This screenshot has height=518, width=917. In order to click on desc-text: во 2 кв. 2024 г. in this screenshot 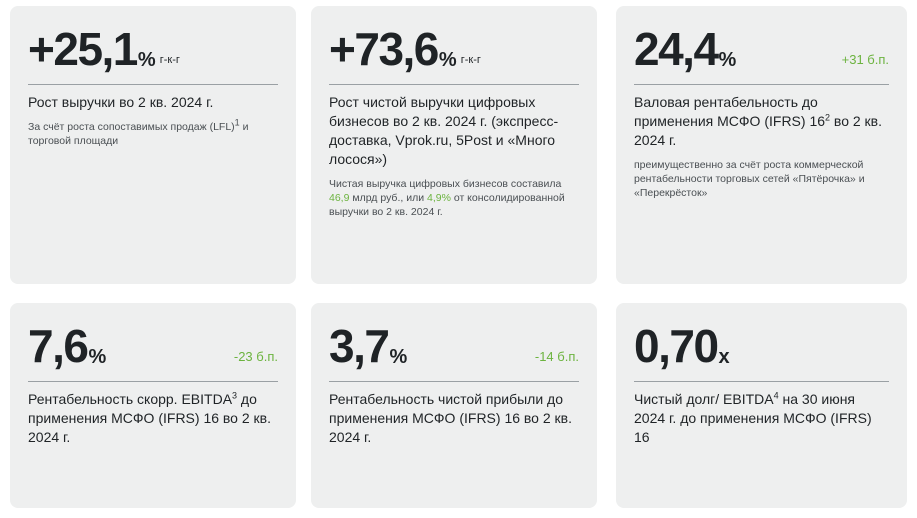, I will do `click(758, 130)`.